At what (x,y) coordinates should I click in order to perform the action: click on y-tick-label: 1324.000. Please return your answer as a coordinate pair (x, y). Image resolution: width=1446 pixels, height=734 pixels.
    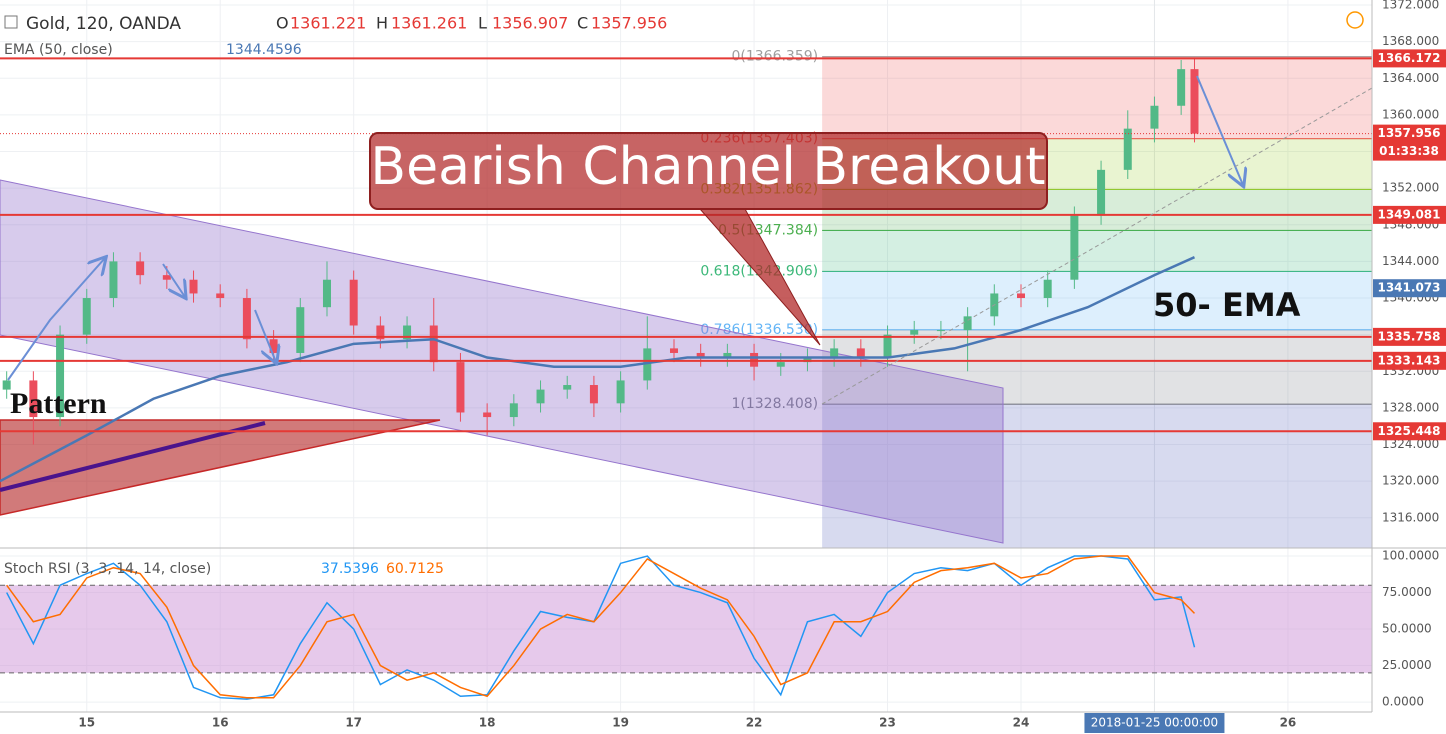
    Looking at the image, I should click on (1410, 444).